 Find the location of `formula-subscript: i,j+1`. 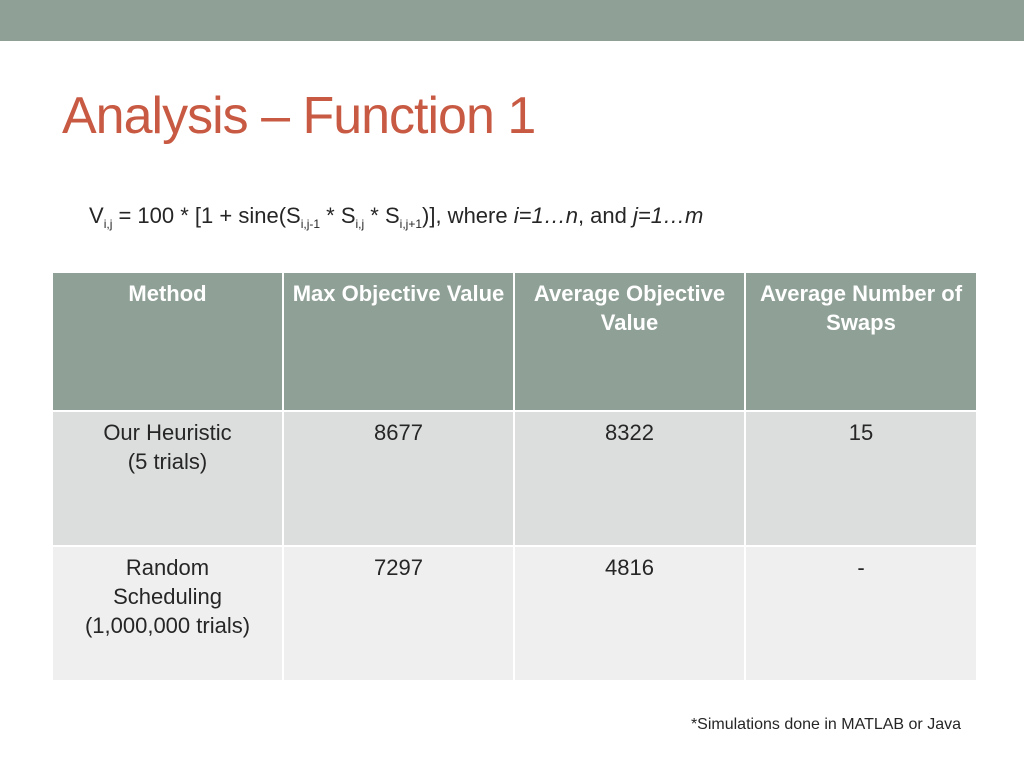

formula-subscript: i,j+1 is located at coordinates (411, 224).